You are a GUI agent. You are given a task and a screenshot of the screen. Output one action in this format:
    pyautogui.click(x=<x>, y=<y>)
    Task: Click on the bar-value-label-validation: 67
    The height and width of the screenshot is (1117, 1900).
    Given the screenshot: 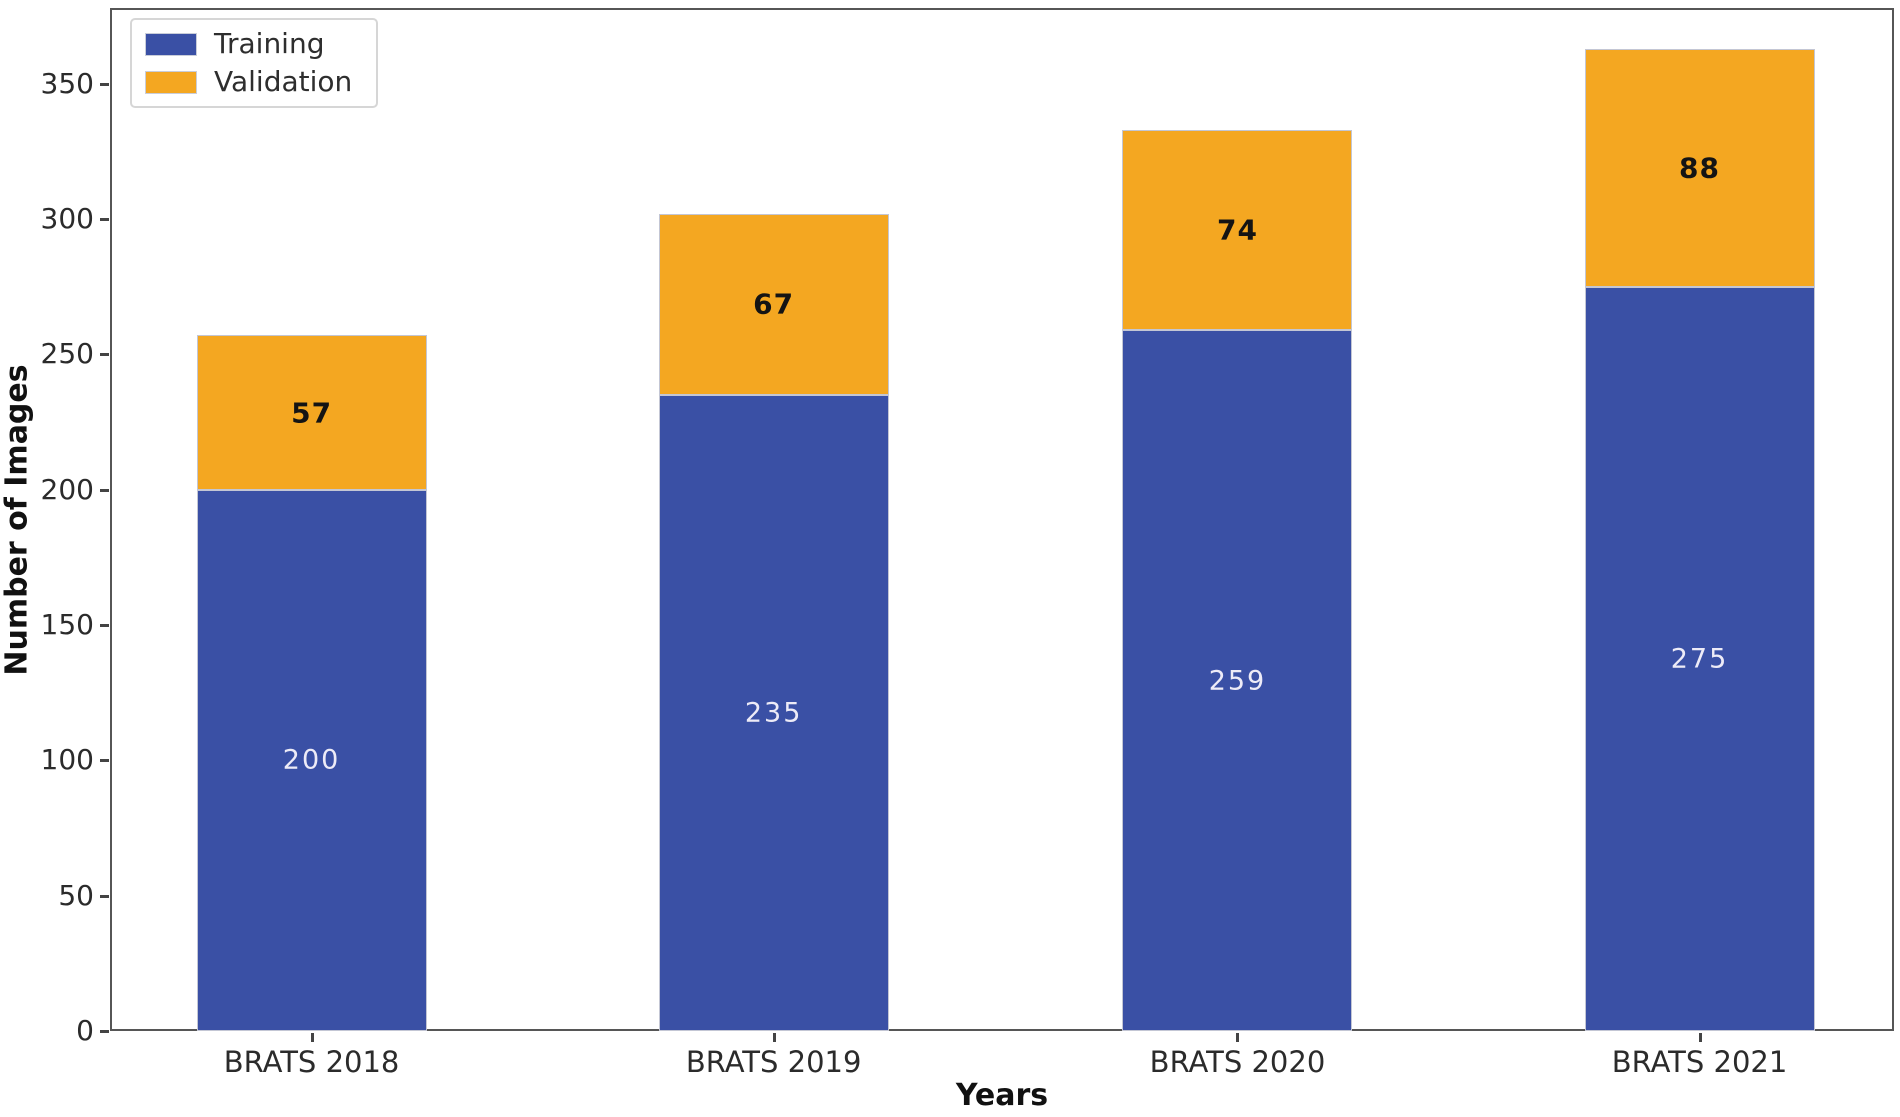 What is the action you would take?
    pyautogui.click(x=774, y=304)
    